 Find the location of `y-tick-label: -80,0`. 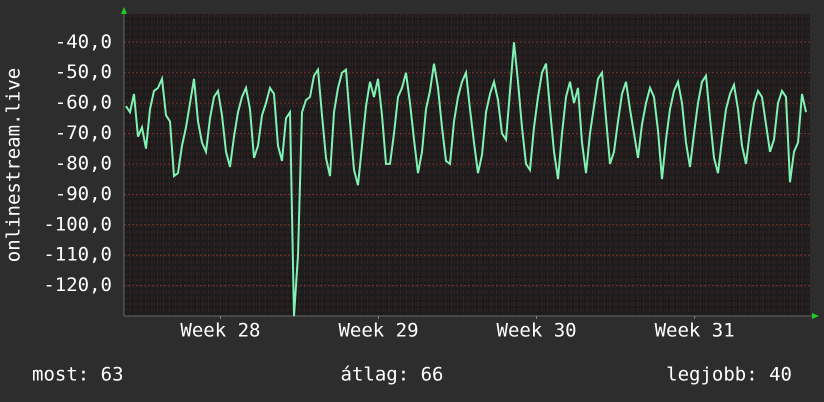

y-tick-label: -80,0 is located at coordinates (83, 163).